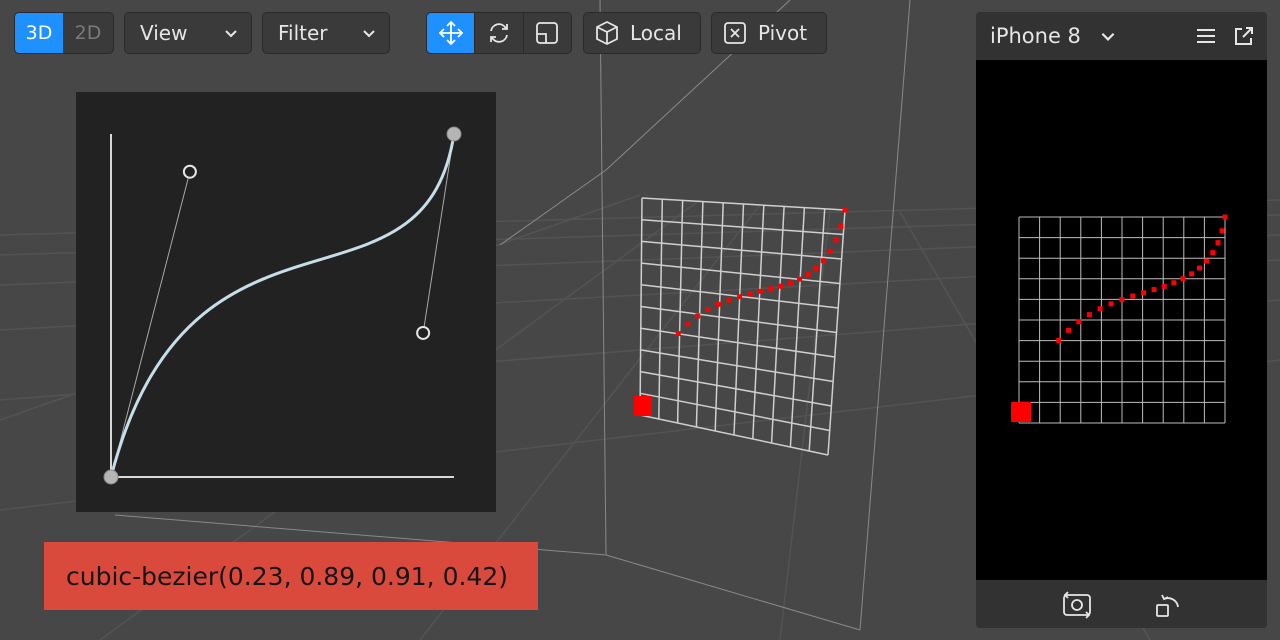 The width and height of the screenshot is (1280, 640). I want to click on rotate-tool-button, so click(499, 33).